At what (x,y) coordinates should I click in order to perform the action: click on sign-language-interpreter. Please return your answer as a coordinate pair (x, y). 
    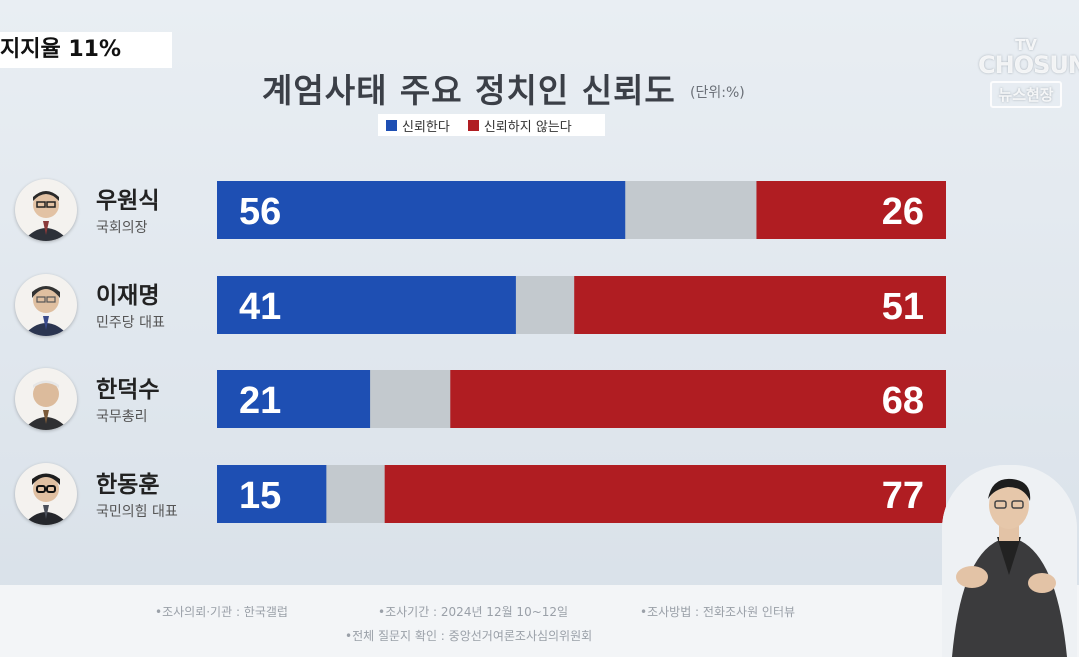
    Looking at the image, I should click on (1009, 561).